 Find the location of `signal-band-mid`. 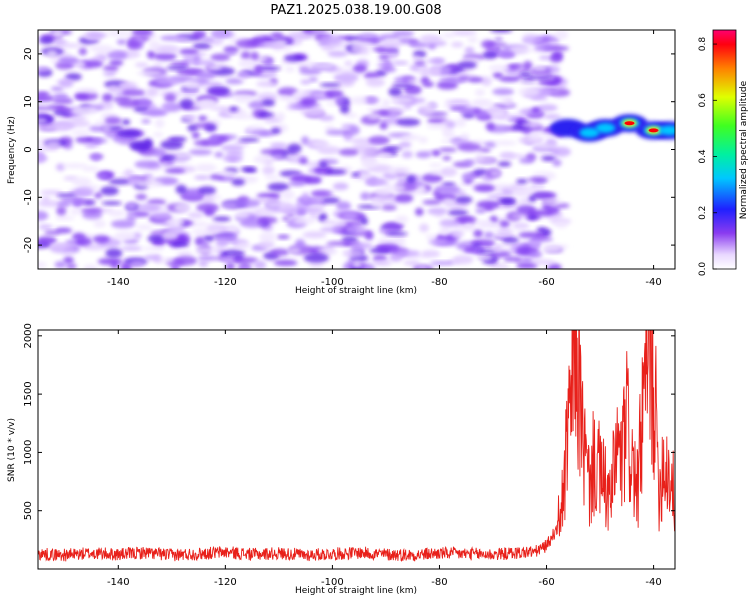

signal-band-mid is located at coordinates (667, 130).